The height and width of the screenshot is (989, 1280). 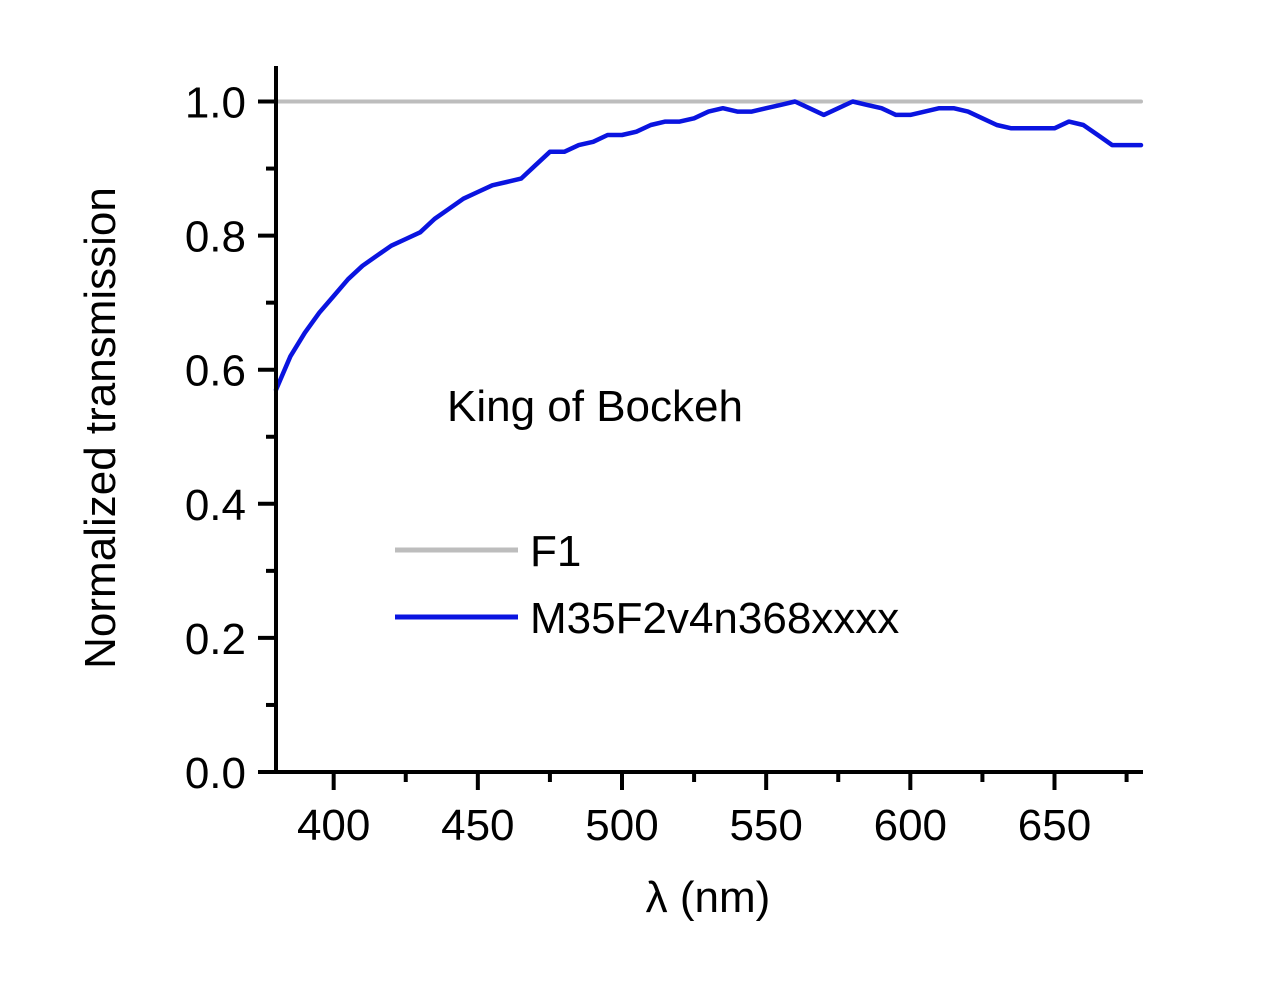 I want to click on x-tick-label: 400, so click(x=333, y=825).